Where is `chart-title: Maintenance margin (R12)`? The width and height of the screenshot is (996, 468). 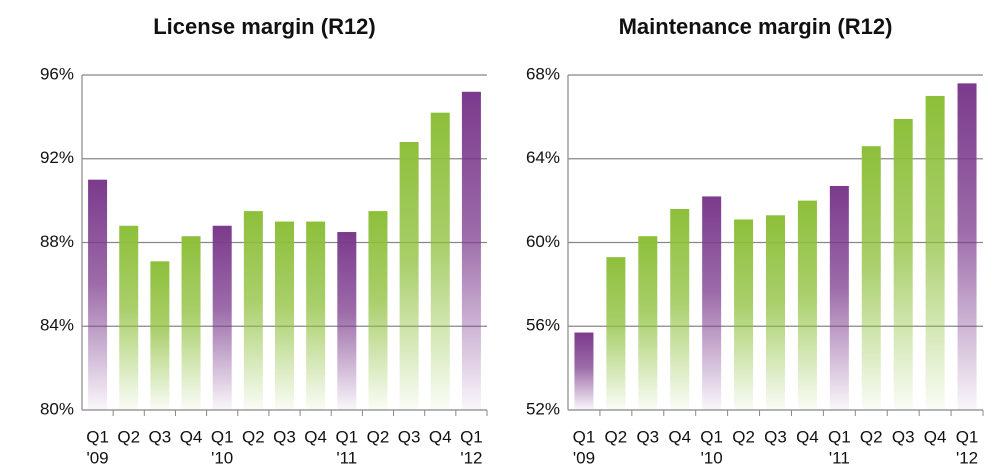
chart-title: Maintenance margin (R12) is located at coordinates (756, 26).